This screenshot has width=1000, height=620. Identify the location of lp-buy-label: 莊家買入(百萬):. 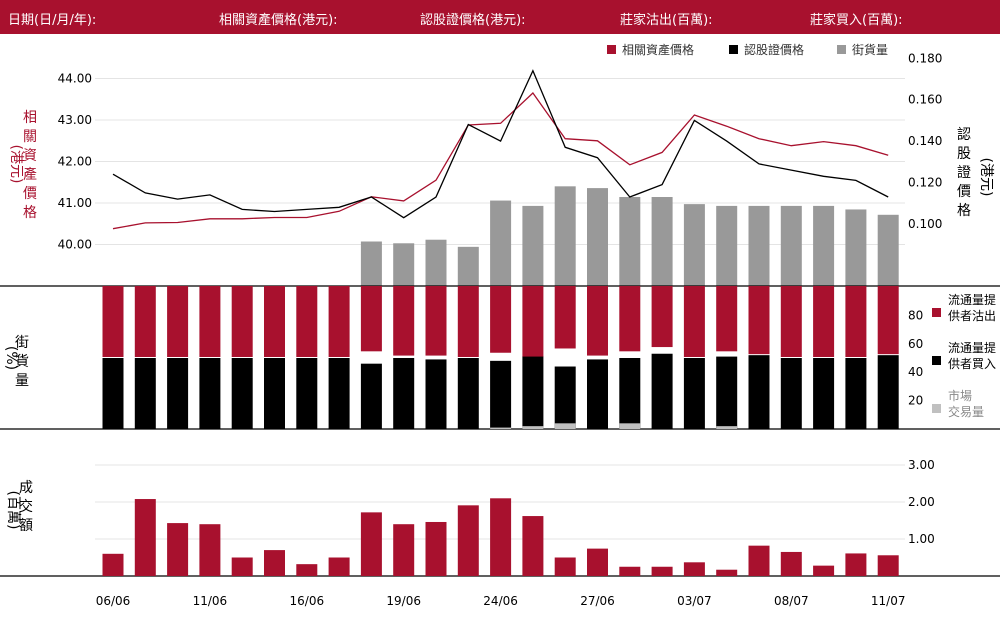
(856, 20).